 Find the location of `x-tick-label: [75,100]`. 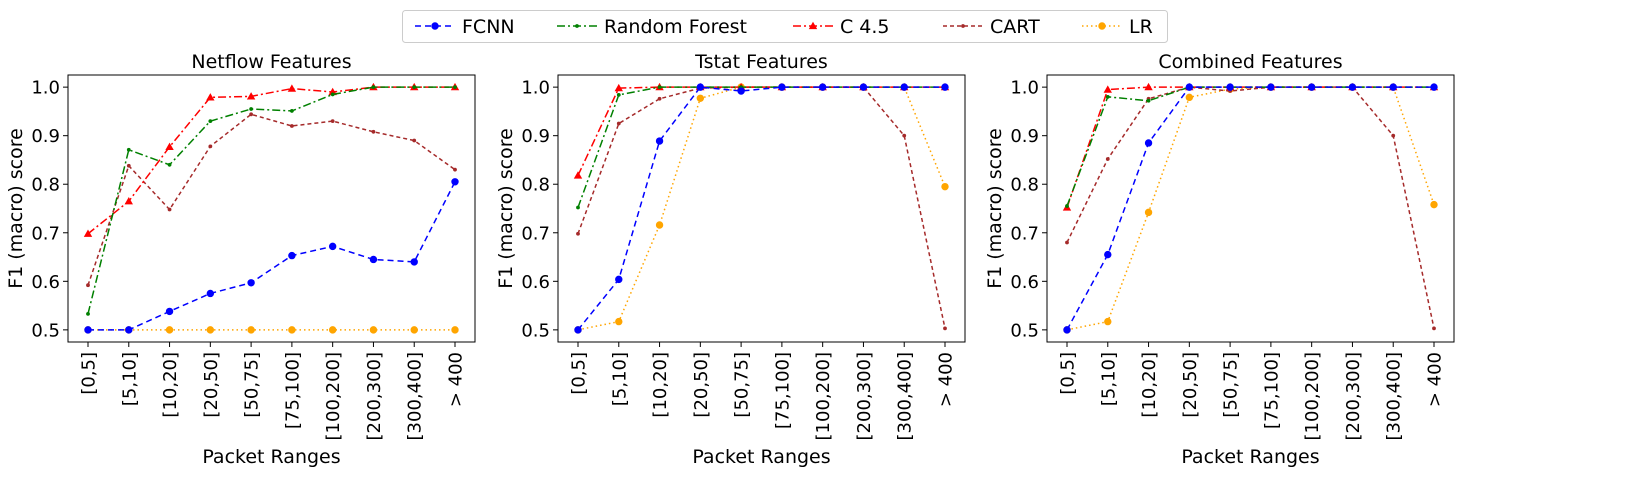

x-tick-label: [75,100] is located at coordinates (1271, 390).